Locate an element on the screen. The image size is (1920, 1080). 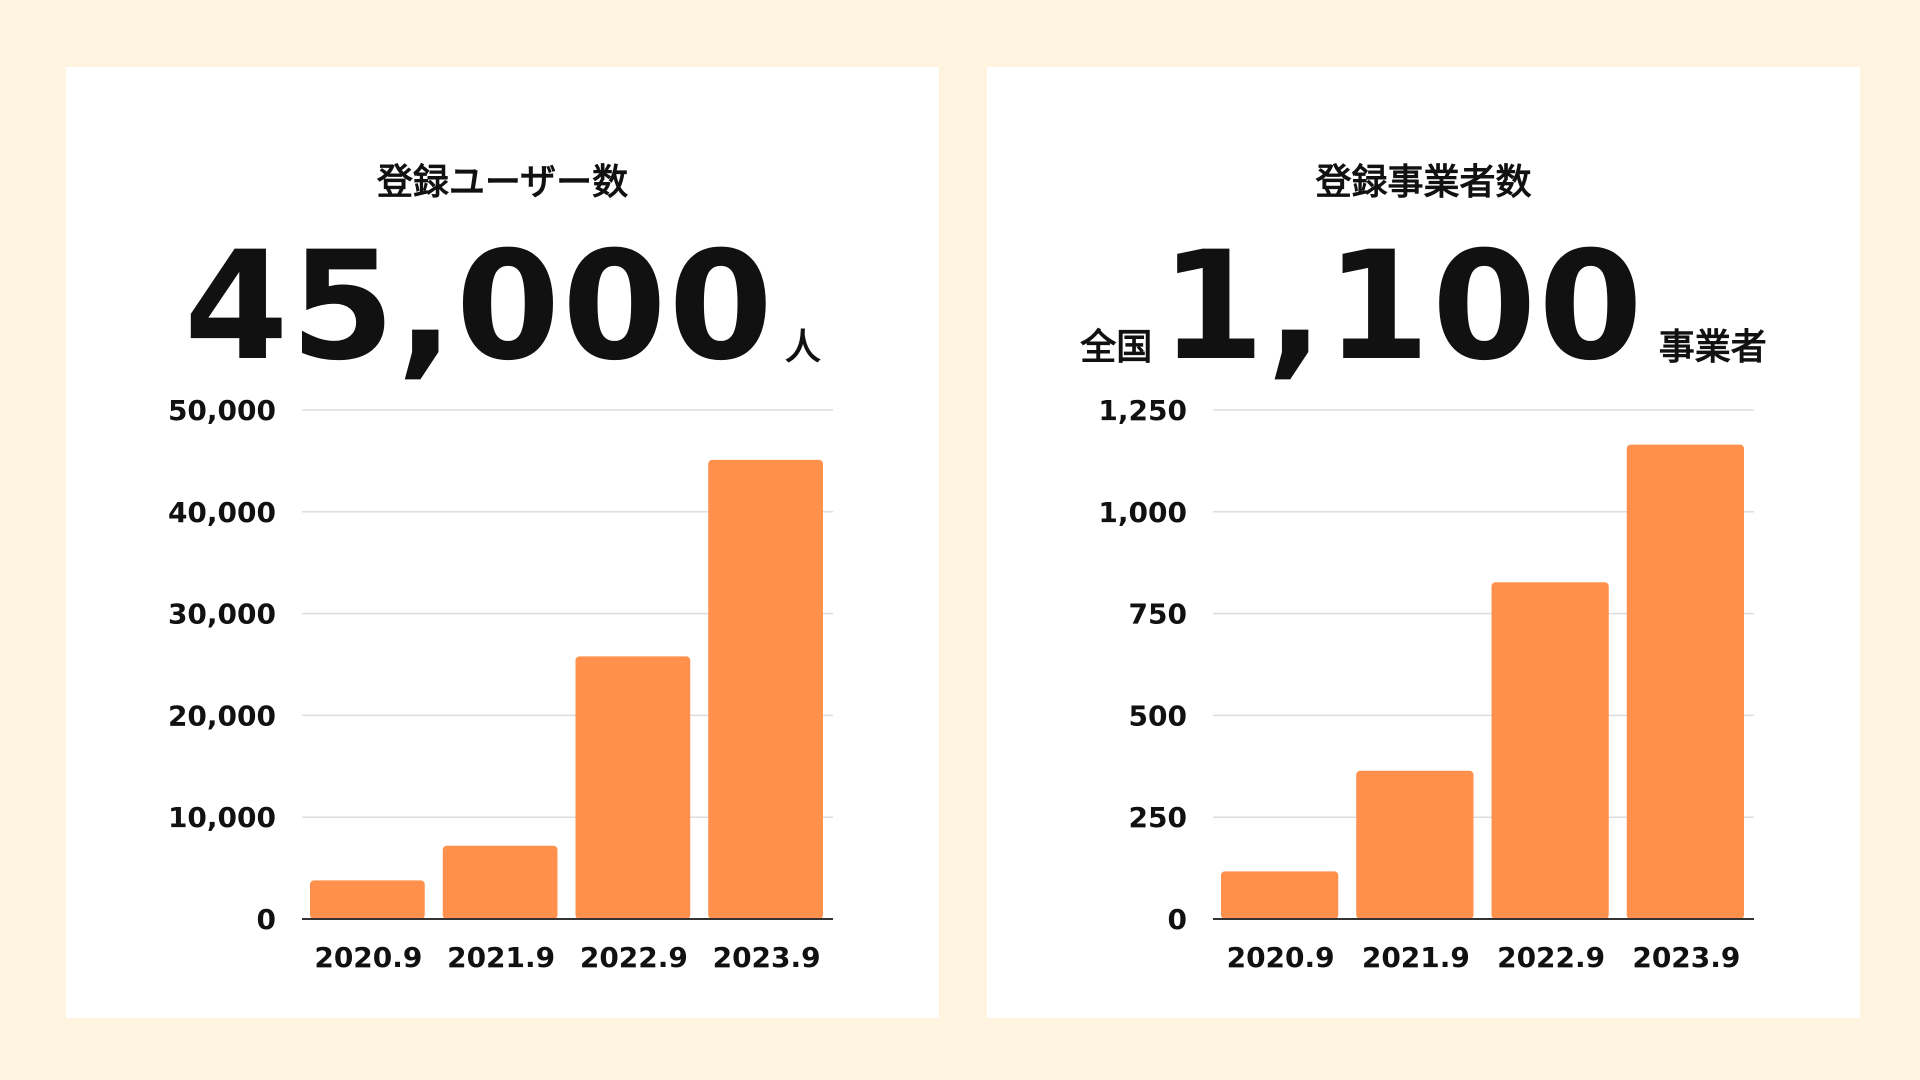
y-tick-label: 250 is located at coordinates (1158, 817).